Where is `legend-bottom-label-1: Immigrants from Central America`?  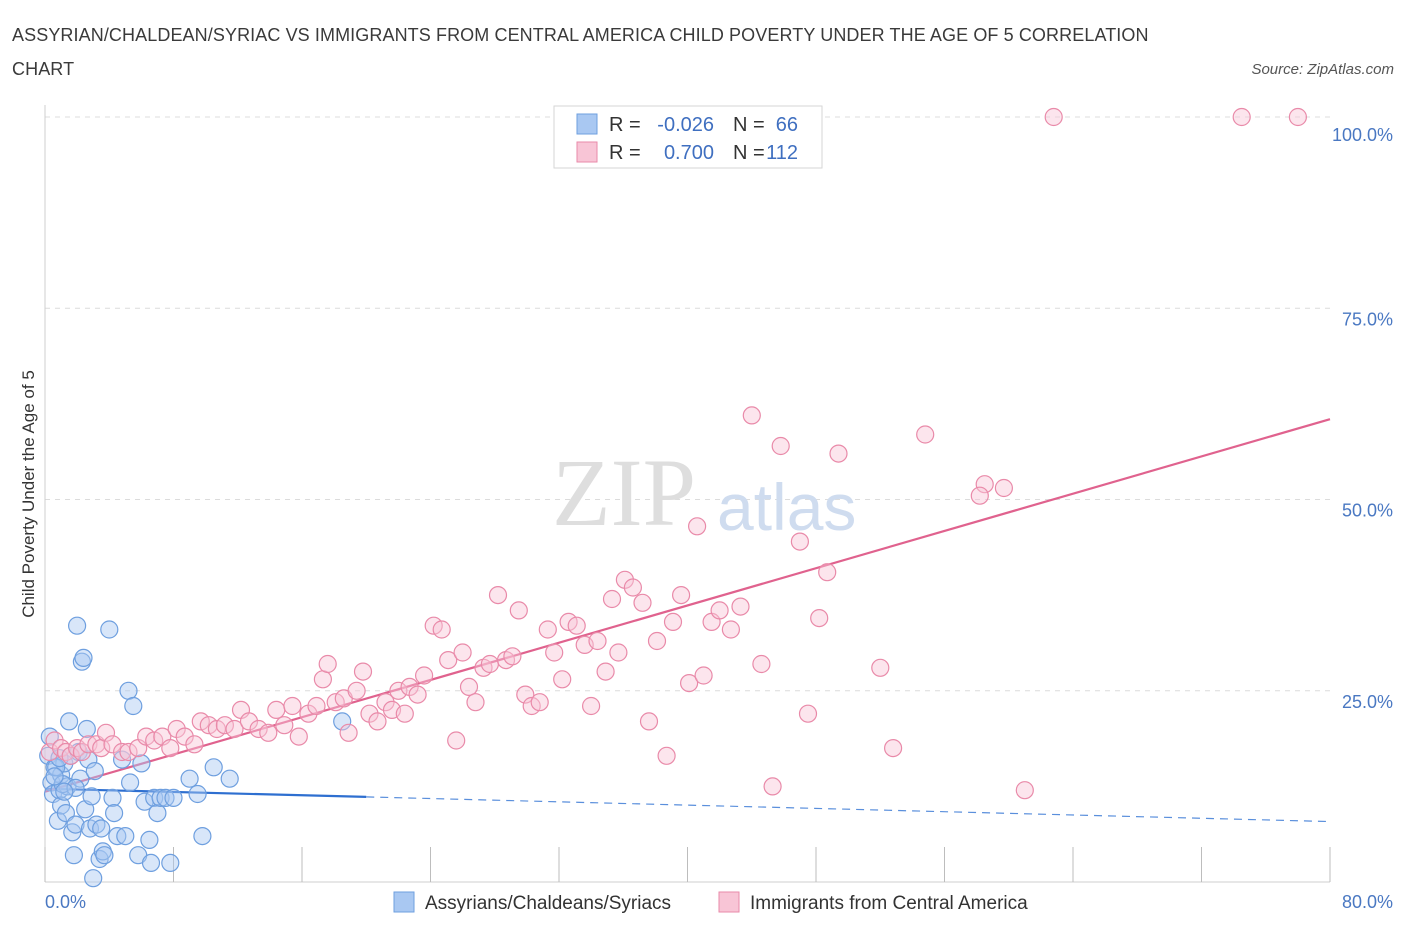
legend-bottom-label-1: Immigrants from Central America is located at coordinates (889, 903).